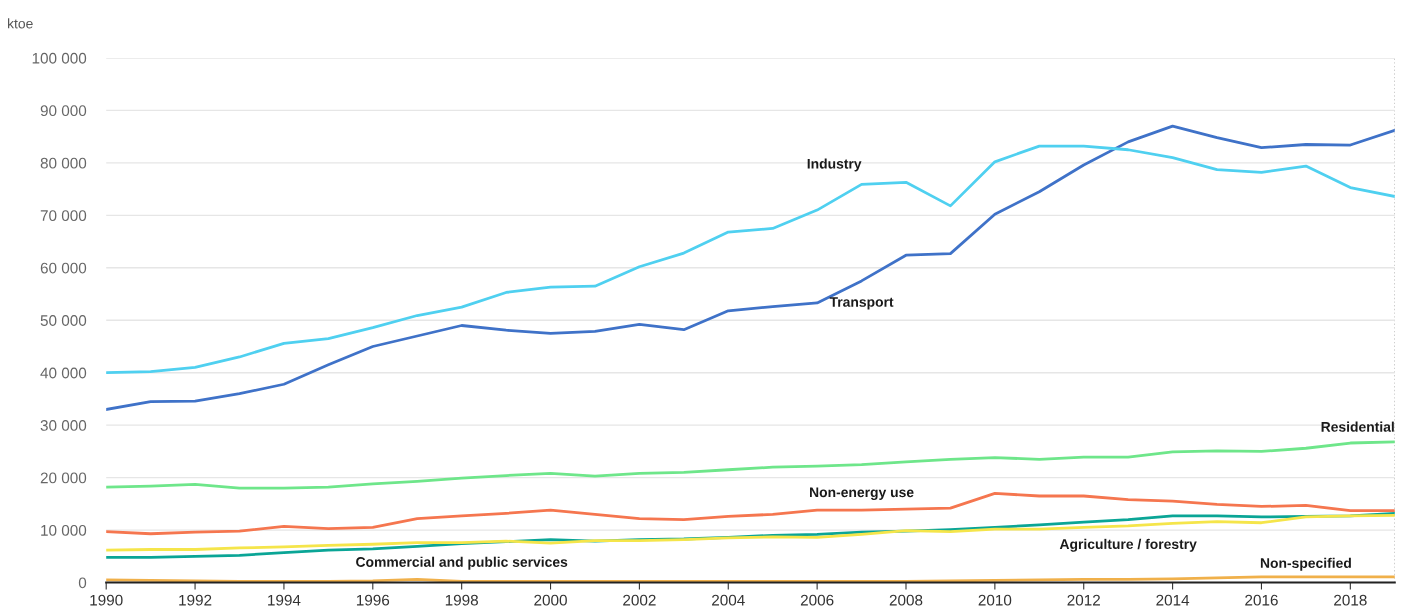  Describe the element at coordinates (995, 600) in the screenshot. I see `x-tick-label: 2010` at that location.